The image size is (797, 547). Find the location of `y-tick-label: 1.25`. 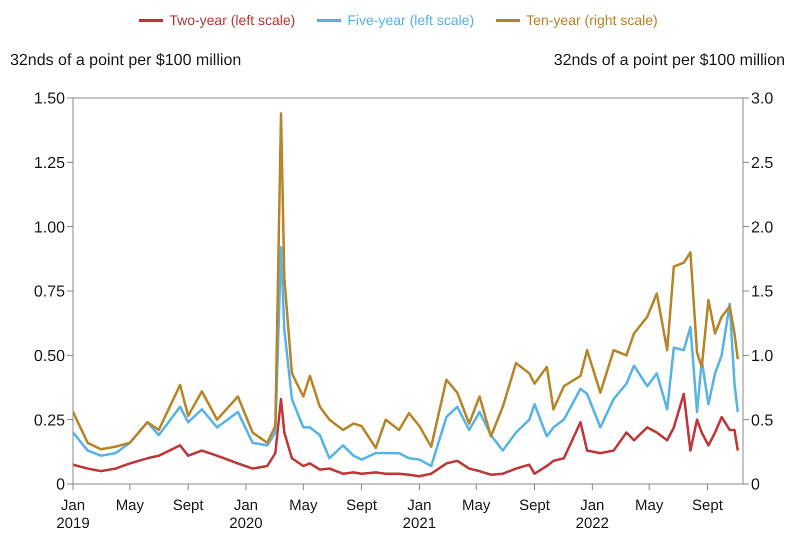

y-tick-label: 1.25 is located at coordinates (50, 163).